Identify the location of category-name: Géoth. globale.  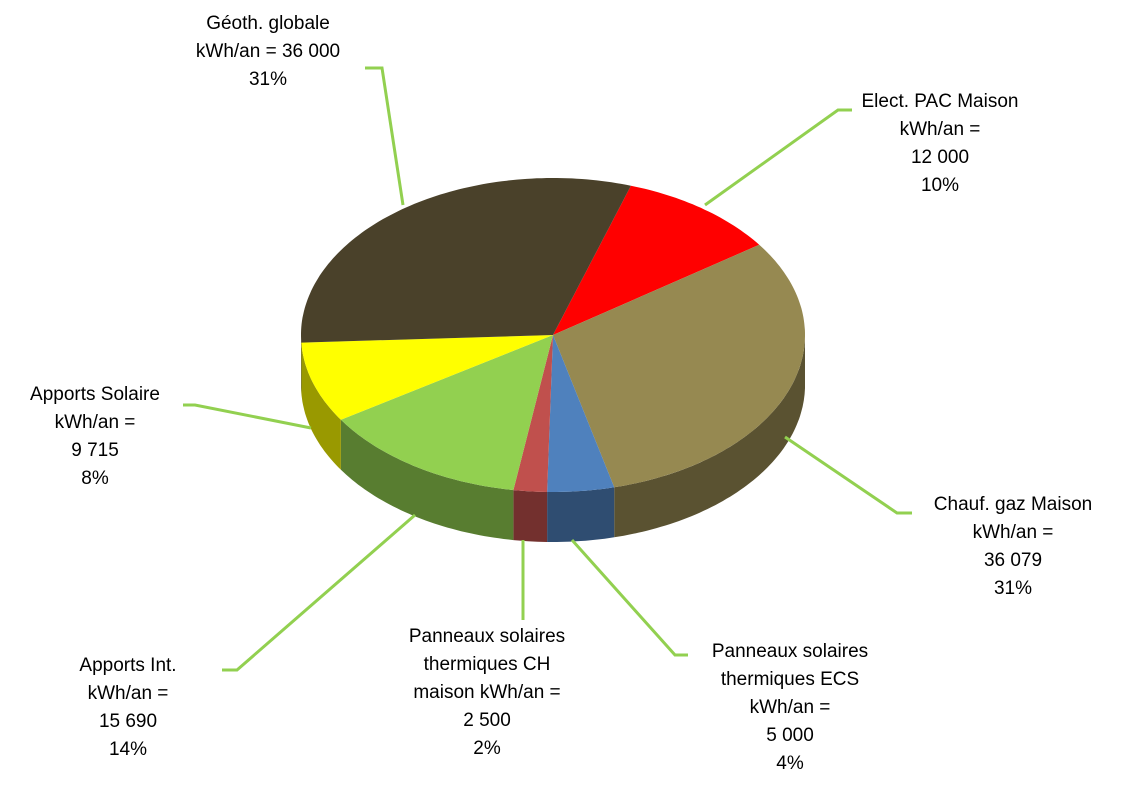
(268, 23).